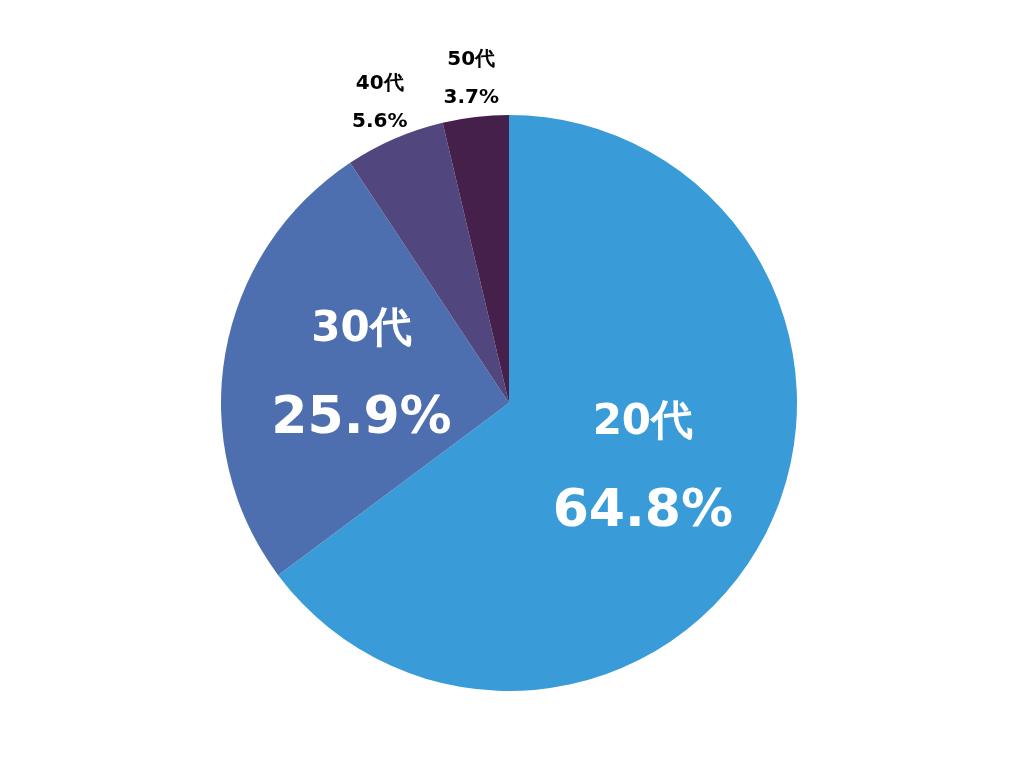 This screenshot has width=1024, height=768. Describe the element at coordinates (379, 82) in the screenshot. I see `slice-label: 40代` at that location.